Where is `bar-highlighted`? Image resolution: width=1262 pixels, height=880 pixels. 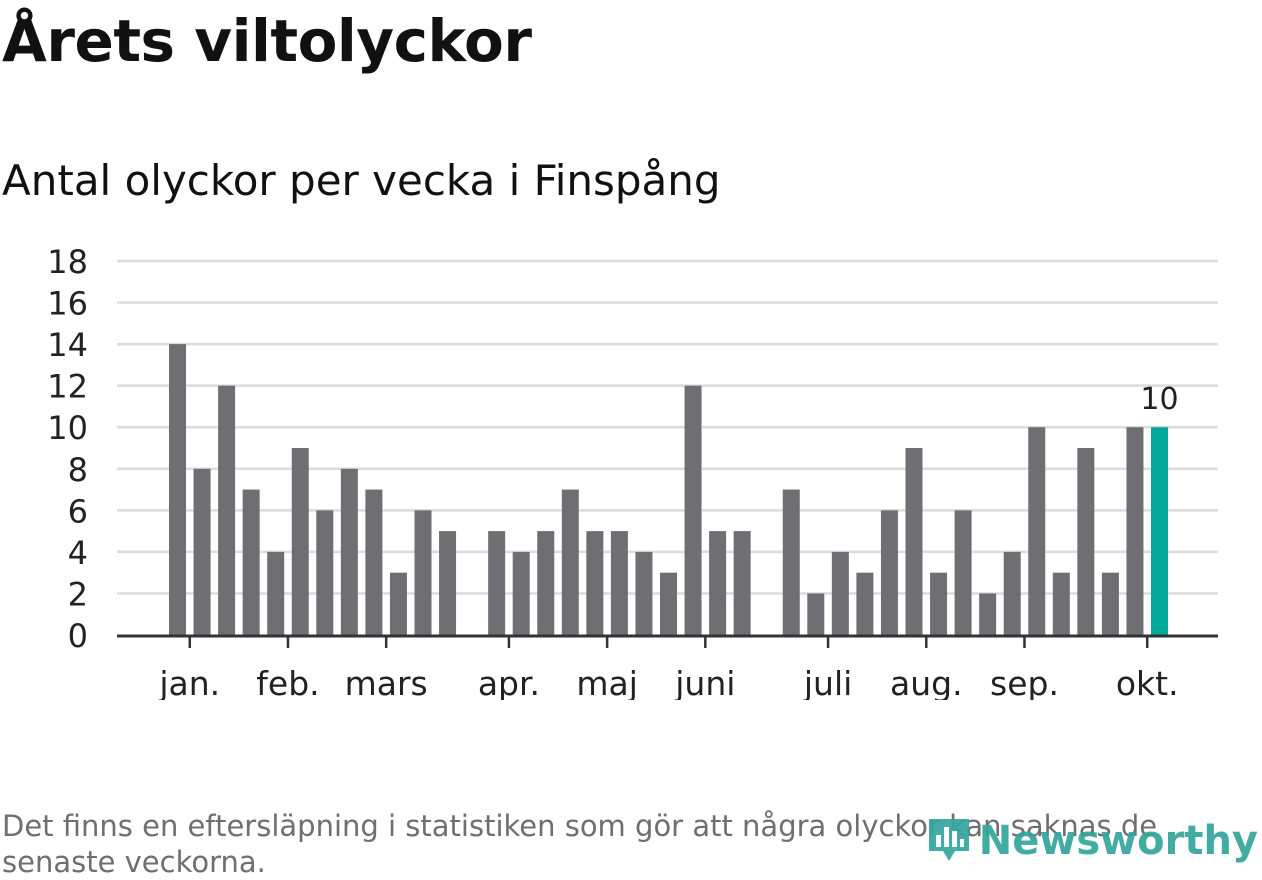 bar-highlighted is located at coordinates (1159, 531).